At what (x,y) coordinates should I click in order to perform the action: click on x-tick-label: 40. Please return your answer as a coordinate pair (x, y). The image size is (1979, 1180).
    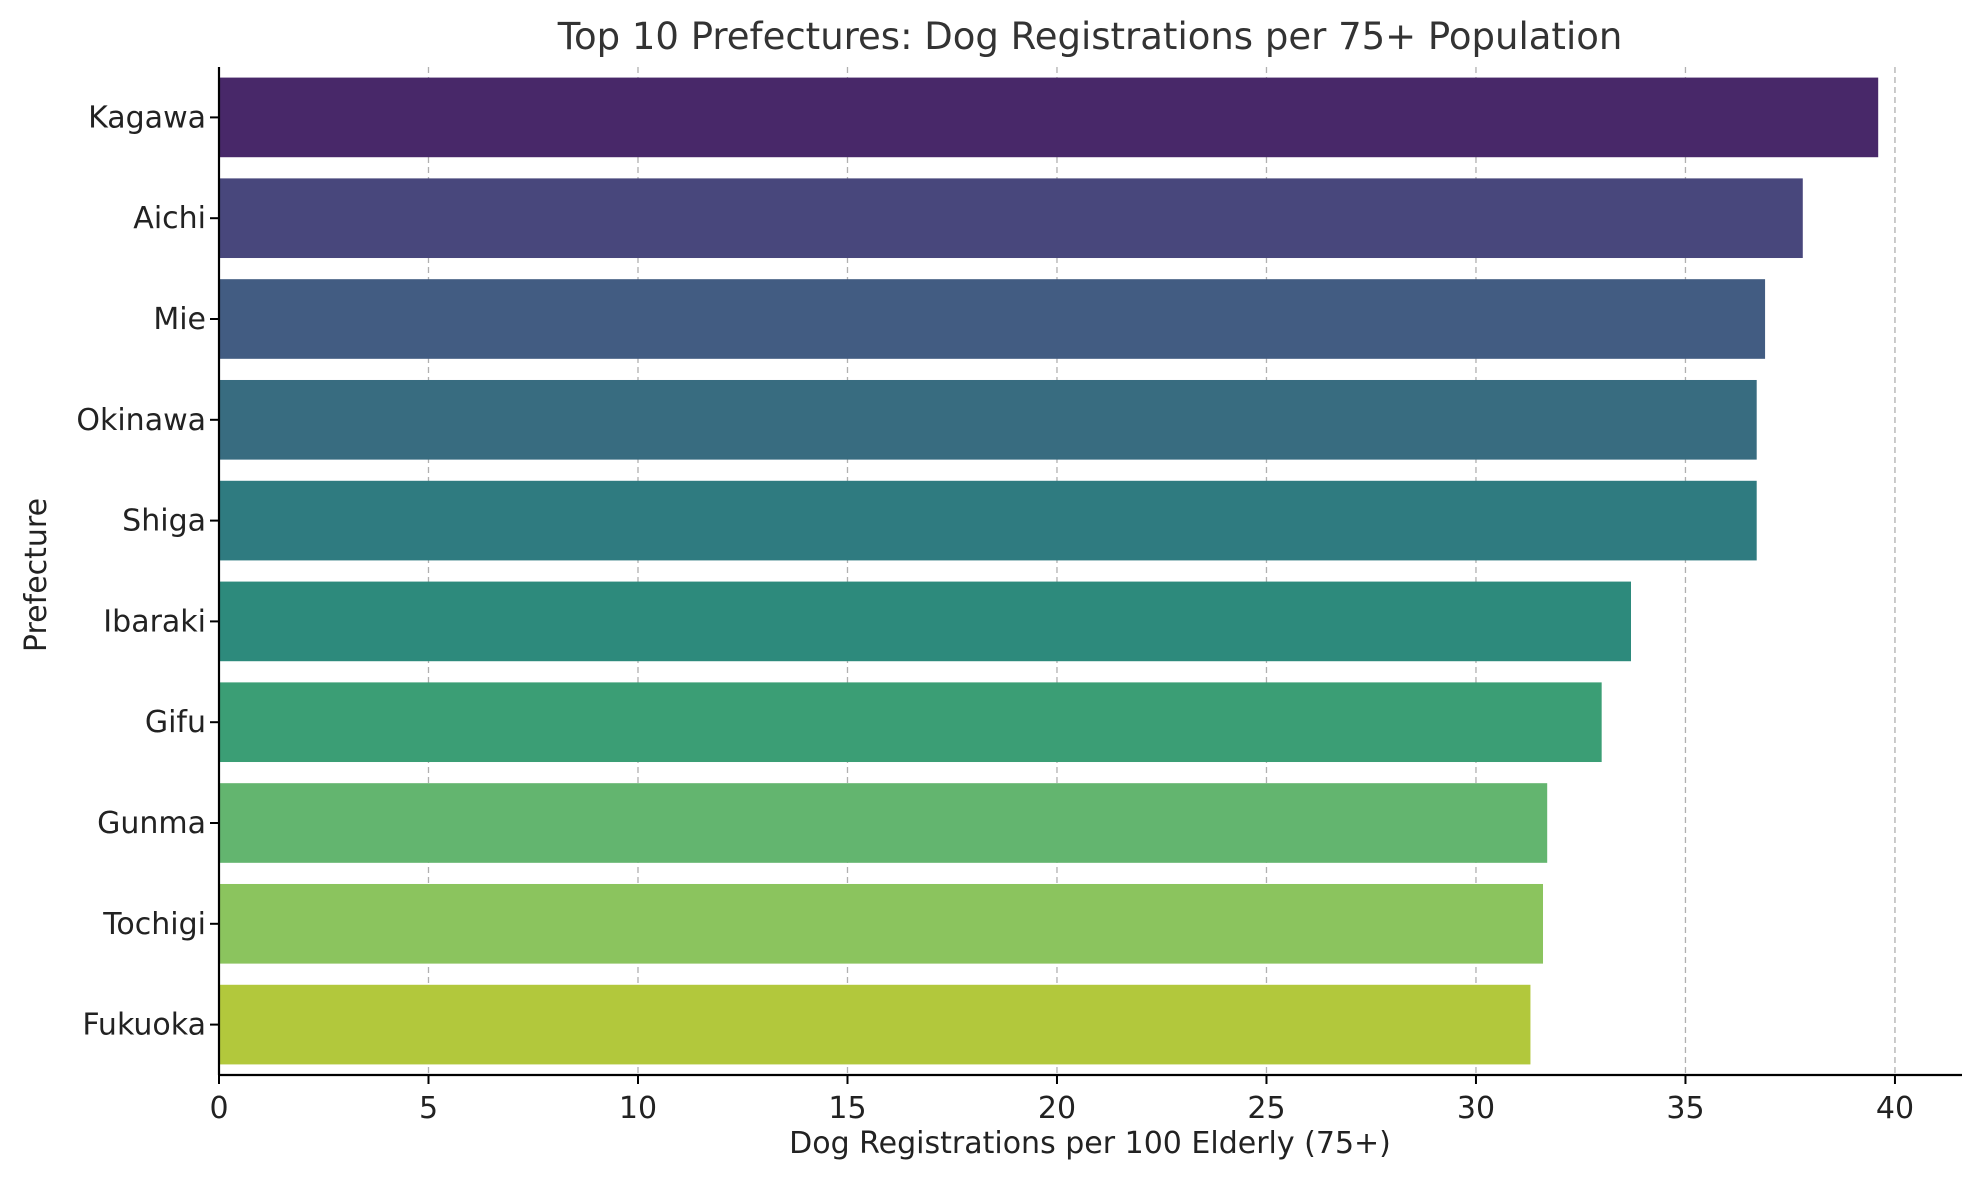
    Looking at the image, I should click on (1895, 1108).